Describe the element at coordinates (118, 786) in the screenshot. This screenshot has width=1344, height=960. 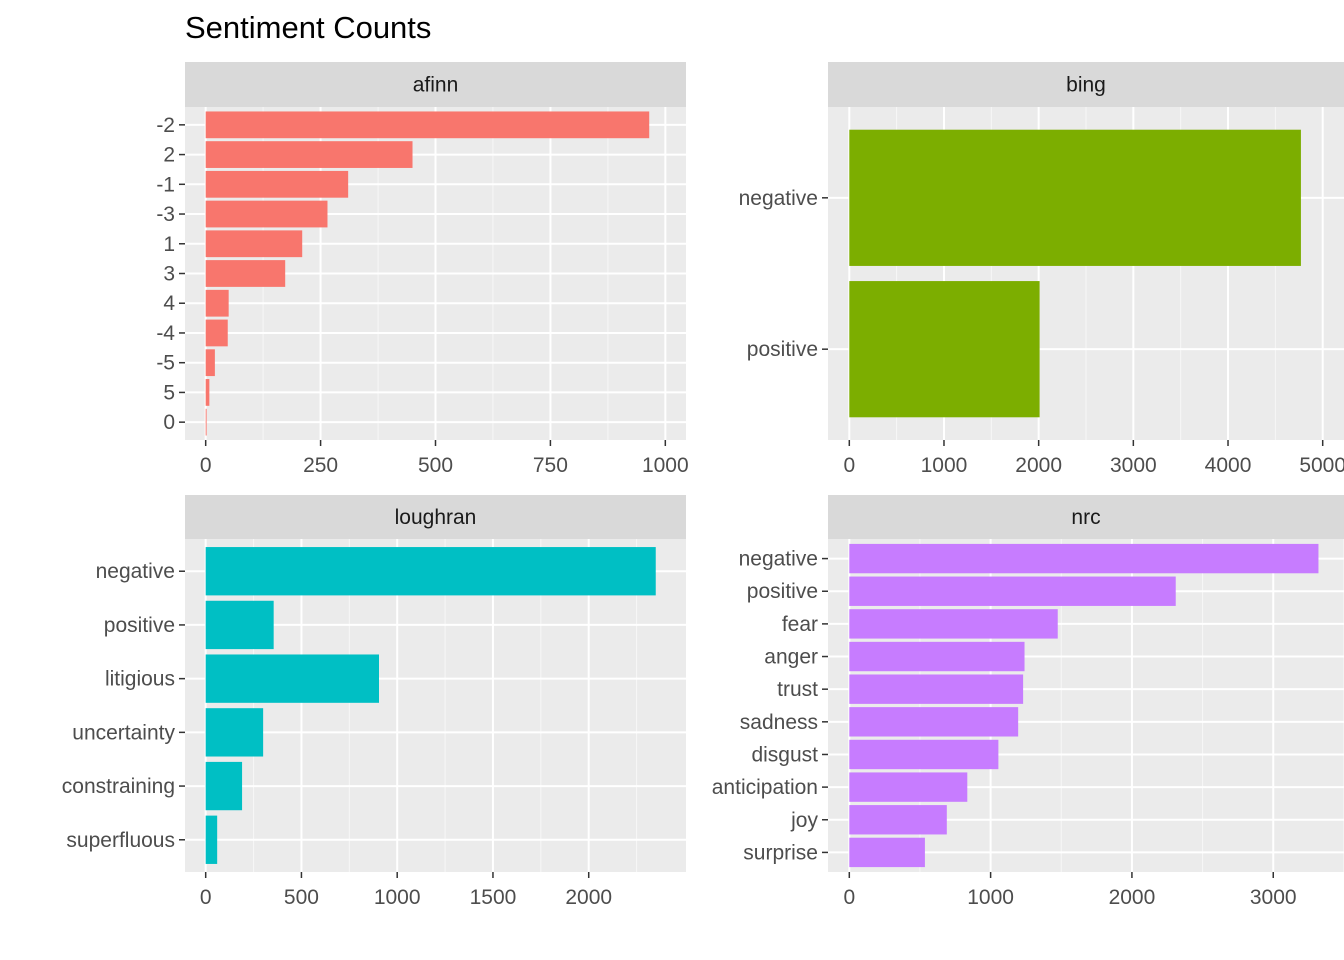
I see `y-tick-label: constraining` at that location.